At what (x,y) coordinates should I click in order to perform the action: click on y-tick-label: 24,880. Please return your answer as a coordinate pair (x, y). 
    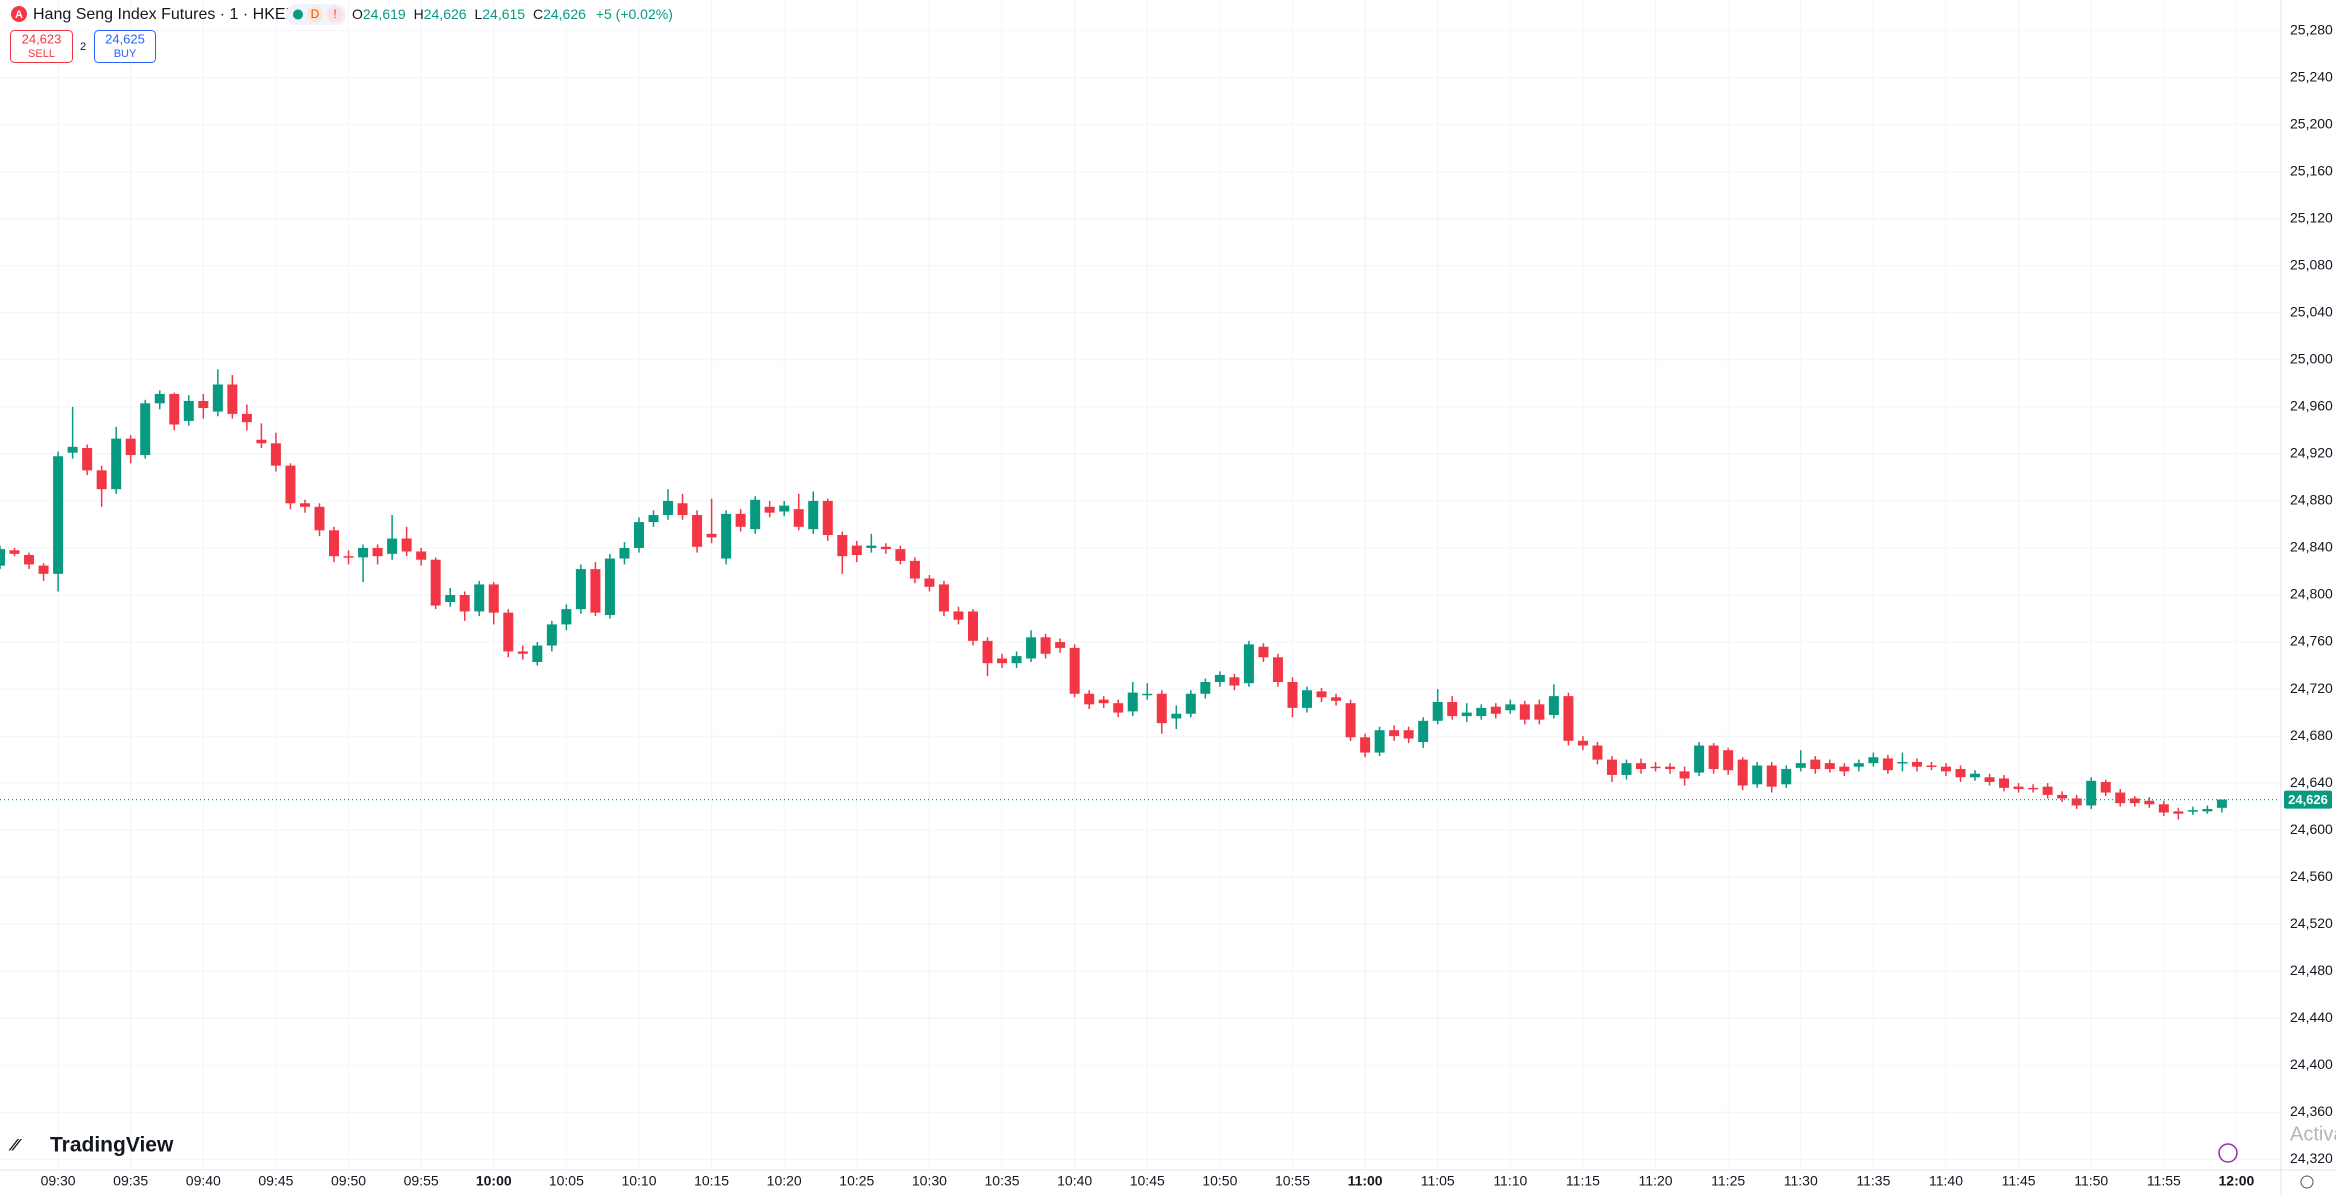
    Looking at the image, I should click on (2311, 500).